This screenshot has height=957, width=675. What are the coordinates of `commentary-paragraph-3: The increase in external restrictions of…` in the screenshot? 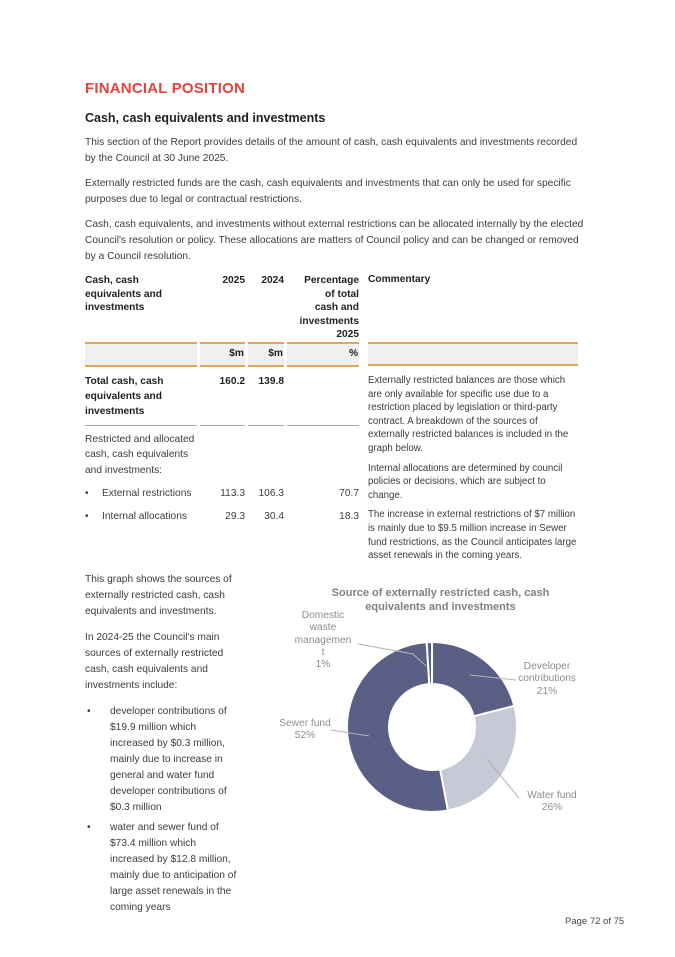 It's located at (472, 535).